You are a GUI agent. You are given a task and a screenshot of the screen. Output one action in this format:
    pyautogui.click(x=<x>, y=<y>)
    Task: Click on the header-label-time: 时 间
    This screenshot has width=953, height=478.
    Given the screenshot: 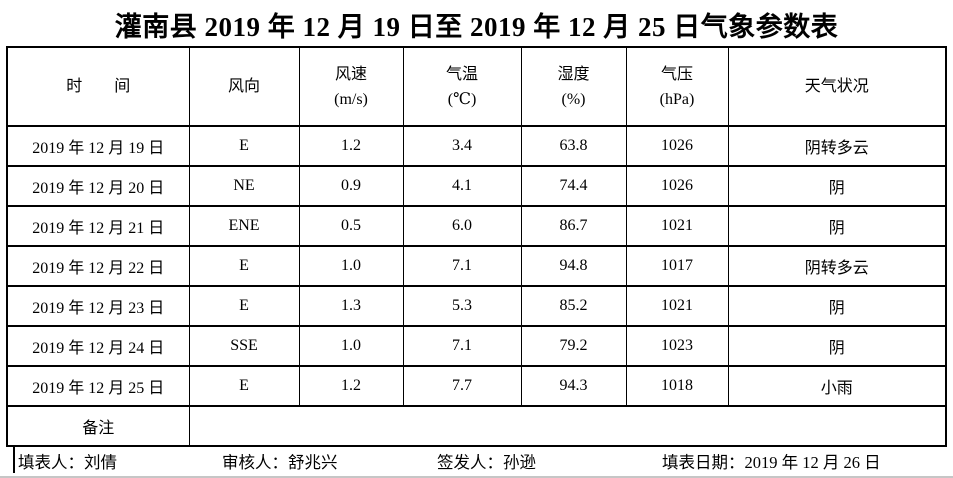 What is the action you would take?
    pyautogui.click(x=98, y=86)
    